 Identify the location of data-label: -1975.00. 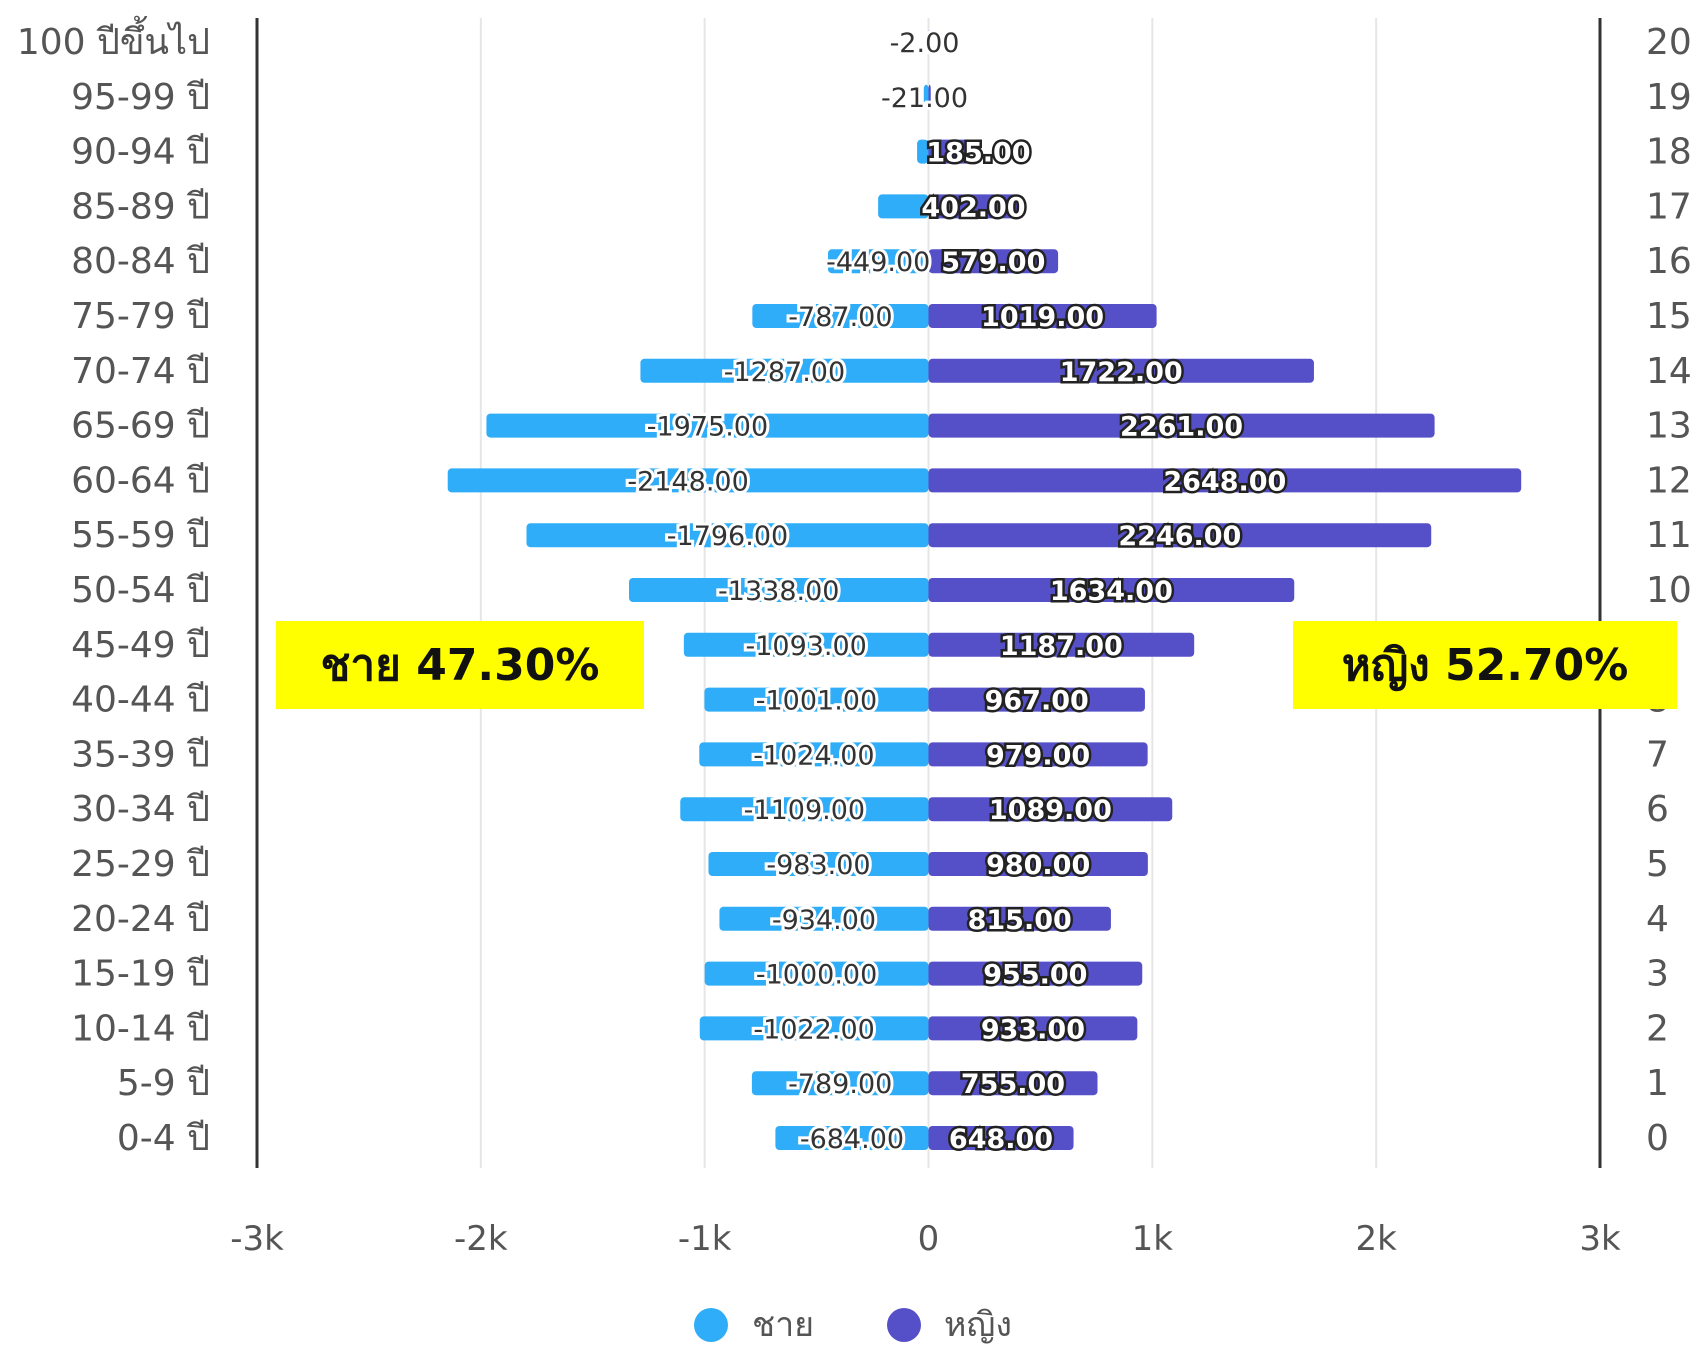
(707, 427).